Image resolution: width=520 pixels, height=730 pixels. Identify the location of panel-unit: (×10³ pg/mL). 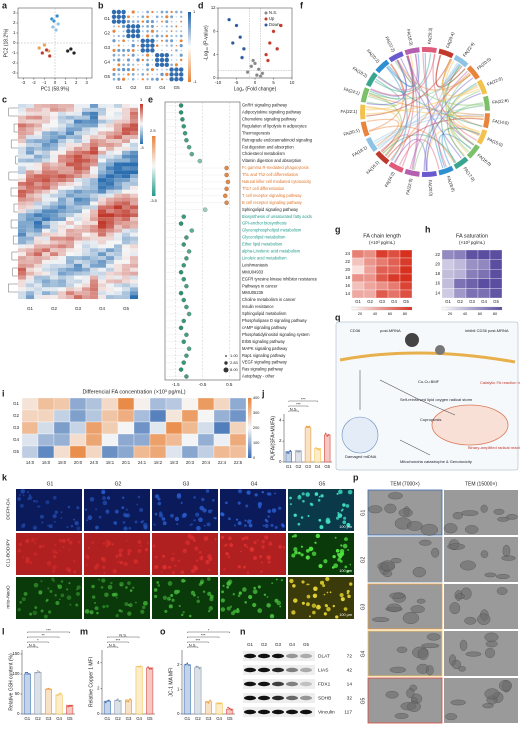
(472, 242).